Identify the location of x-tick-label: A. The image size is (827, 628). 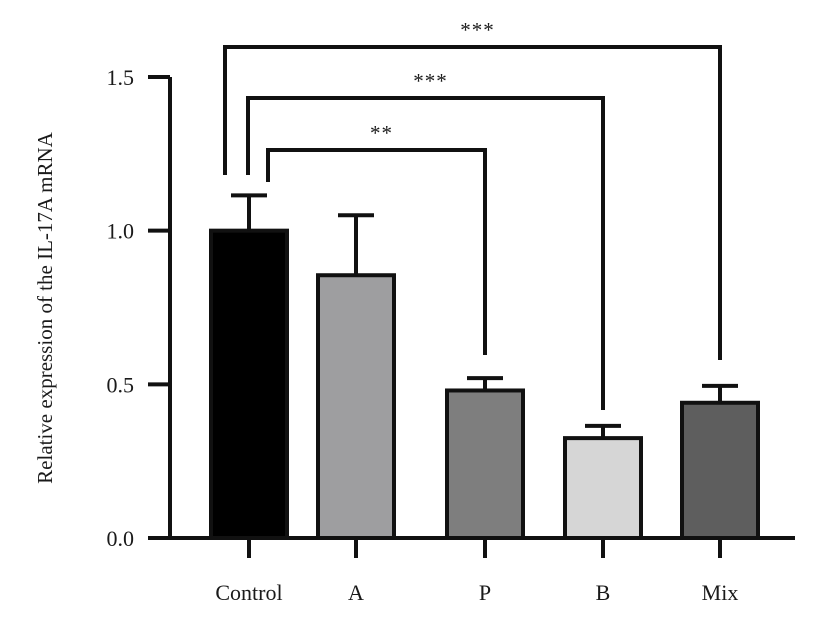
(356, 592).